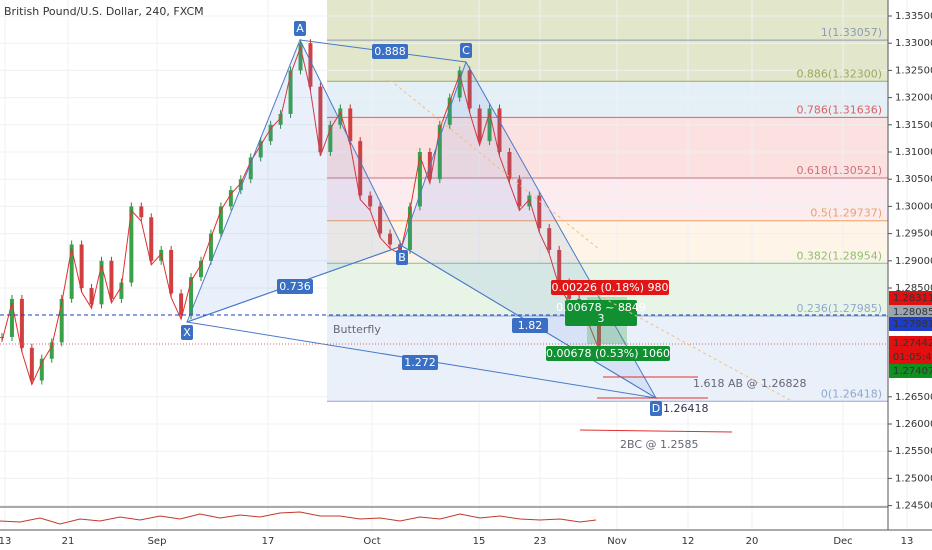 The width and height of the screenshot is (932, 550). Describe the element at coordinates (846, 213) in the screenshot. I see `fib-label: 0.5(1.29737)` at that location.